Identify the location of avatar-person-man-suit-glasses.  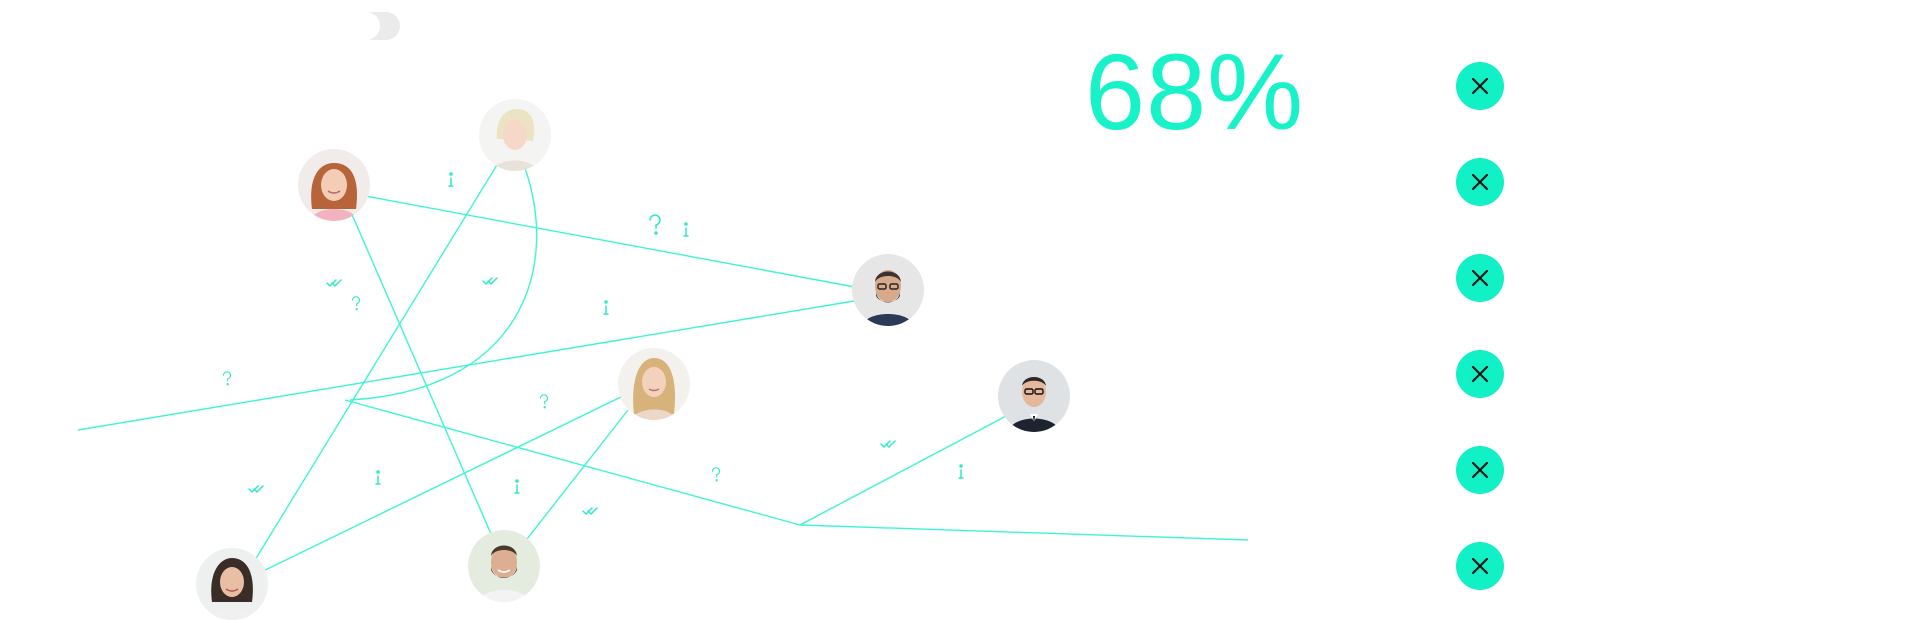
(1034, 396).